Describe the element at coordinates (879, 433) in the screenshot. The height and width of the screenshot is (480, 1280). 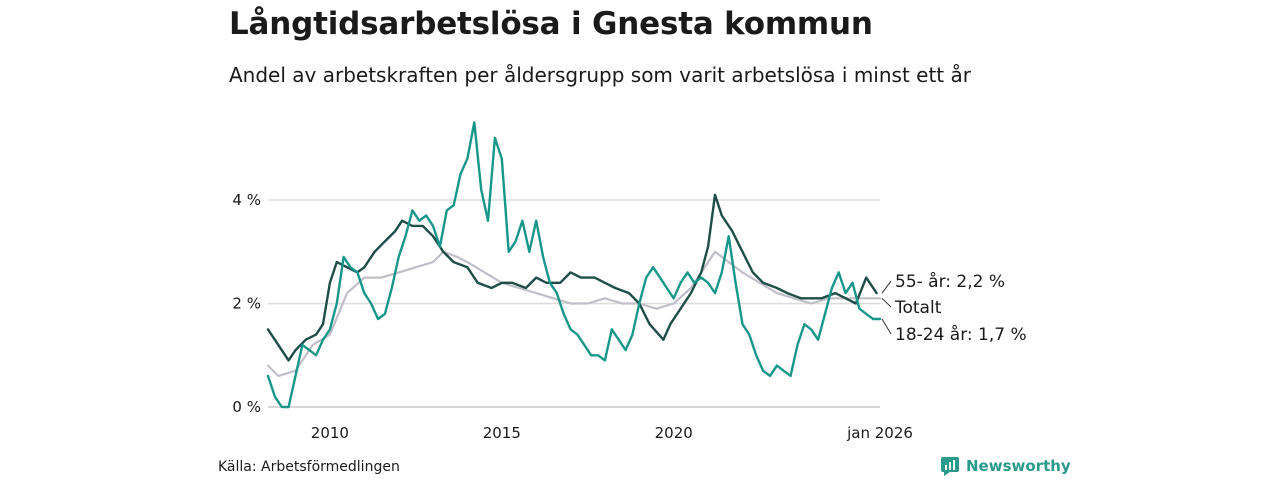
I see `x-tick-label: jan 2026` at that location.